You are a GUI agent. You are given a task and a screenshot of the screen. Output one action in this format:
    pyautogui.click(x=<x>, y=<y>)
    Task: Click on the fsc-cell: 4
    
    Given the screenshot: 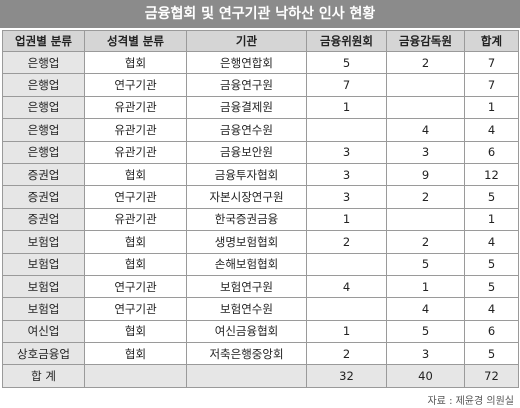 What is the action you would take?
    pyautogui.click(x=346, y=286)
    